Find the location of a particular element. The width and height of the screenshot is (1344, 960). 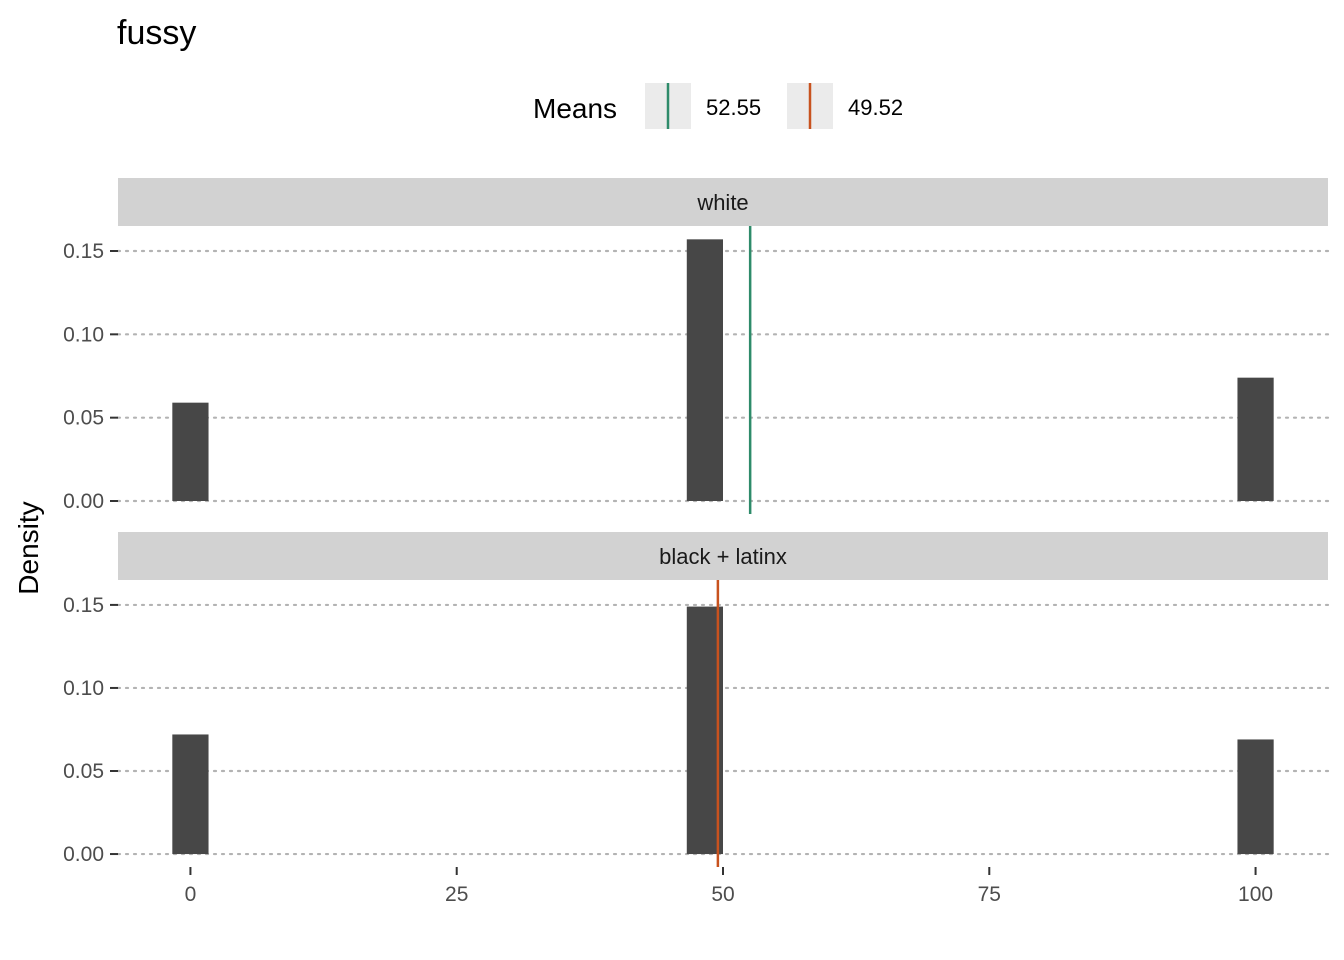

chart-title: fussy is located at coordinates (156, 33).